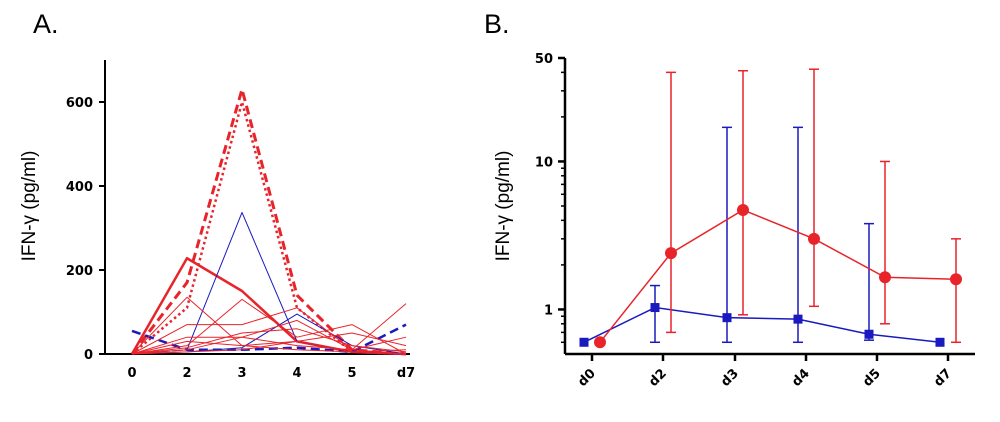 The image size is (1000, 422). What do you see at coordinates (730, 378) in the screenshot?
I see `panel-b-x-tick-label: d3` at bounding box center [730, 378].